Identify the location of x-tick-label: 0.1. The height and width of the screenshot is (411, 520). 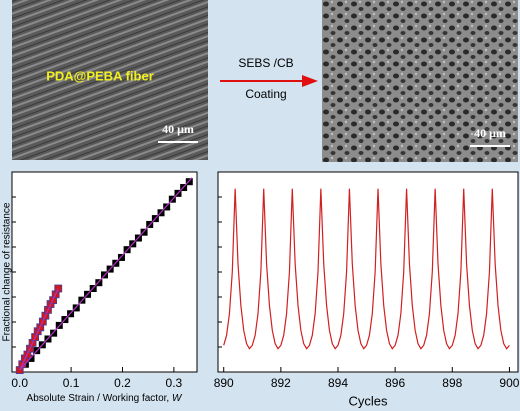
(71, 383).